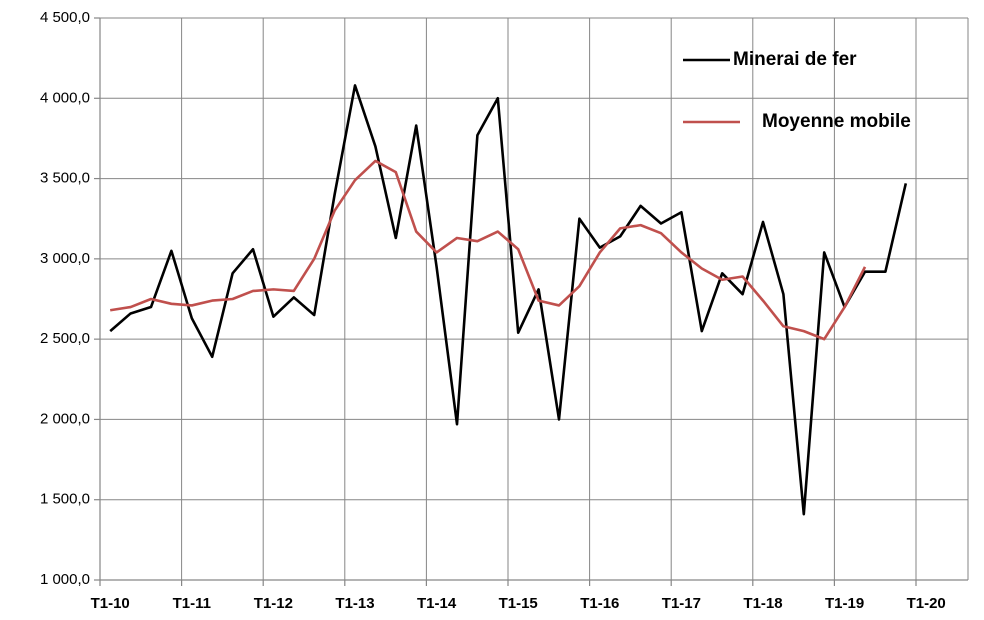 The width and height of the screenshot is (984, 620). Describe the element at coordinates (844, 603) in the screenshot. I see `x-tick-label: T1-19` at that location.